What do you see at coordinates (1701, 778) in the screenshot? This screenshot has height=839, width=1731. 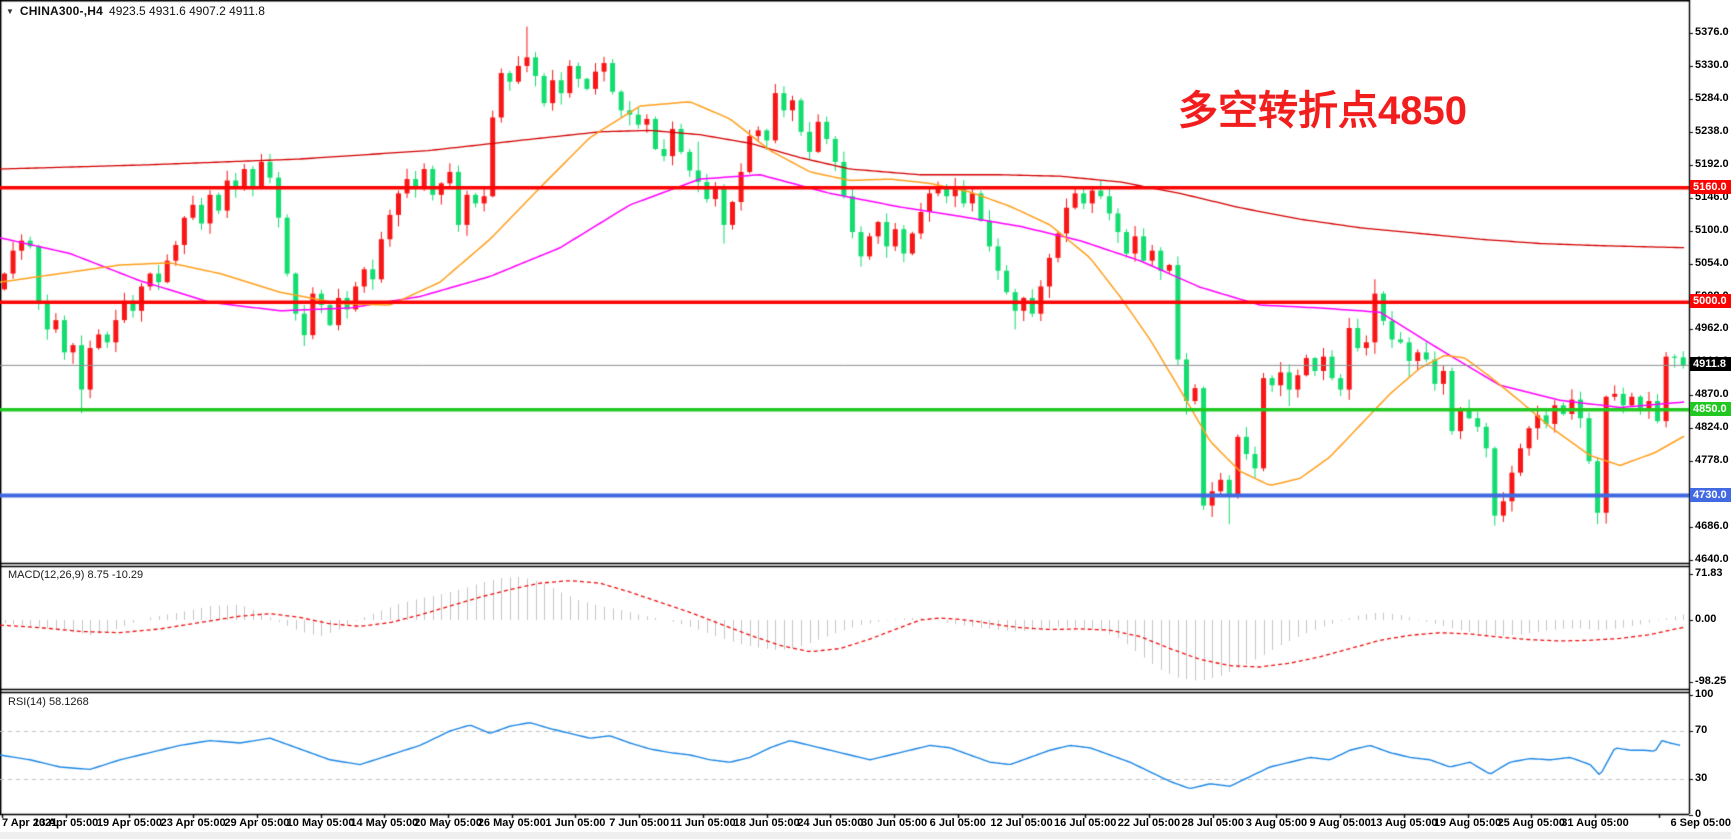 I see `rsi-tick-label: 30` at bounding box center [1701, 778].